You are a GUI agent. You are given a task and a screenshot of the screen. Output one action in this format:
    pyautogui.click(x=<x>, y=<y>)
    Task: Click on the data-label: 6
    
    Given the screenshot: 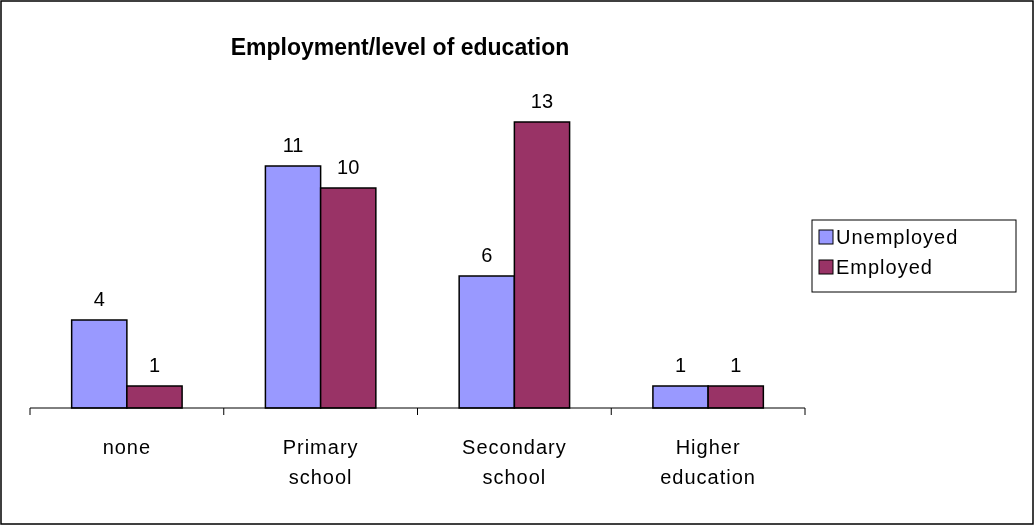 What is the action you would take?
    pyautogui.click(x=487, y=255)
    